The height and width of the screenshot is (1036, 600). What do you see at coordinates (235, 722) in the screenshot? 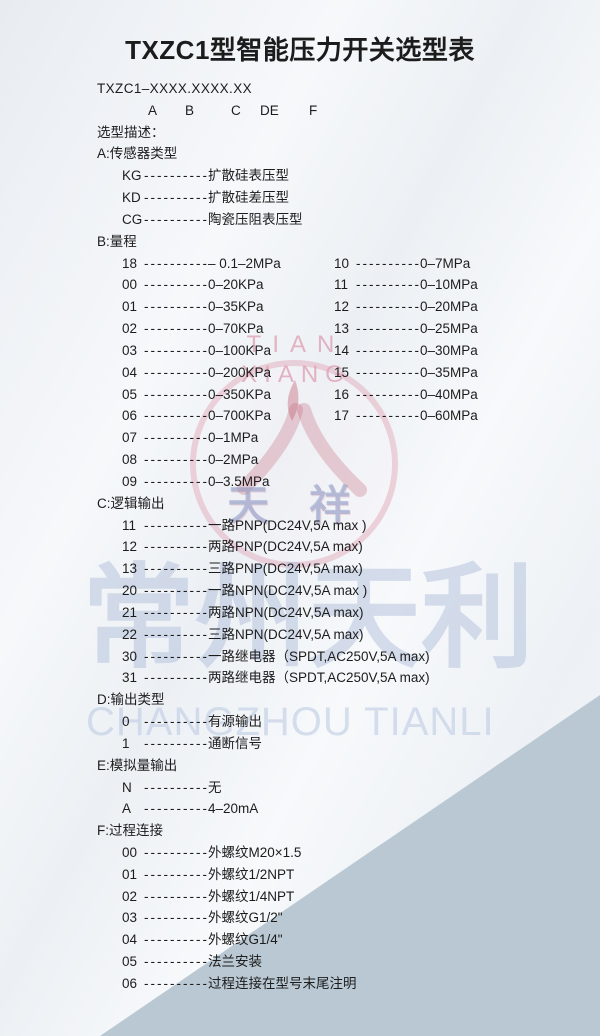
I see `option-label: 有源输出` at bounding box center [235, 722].